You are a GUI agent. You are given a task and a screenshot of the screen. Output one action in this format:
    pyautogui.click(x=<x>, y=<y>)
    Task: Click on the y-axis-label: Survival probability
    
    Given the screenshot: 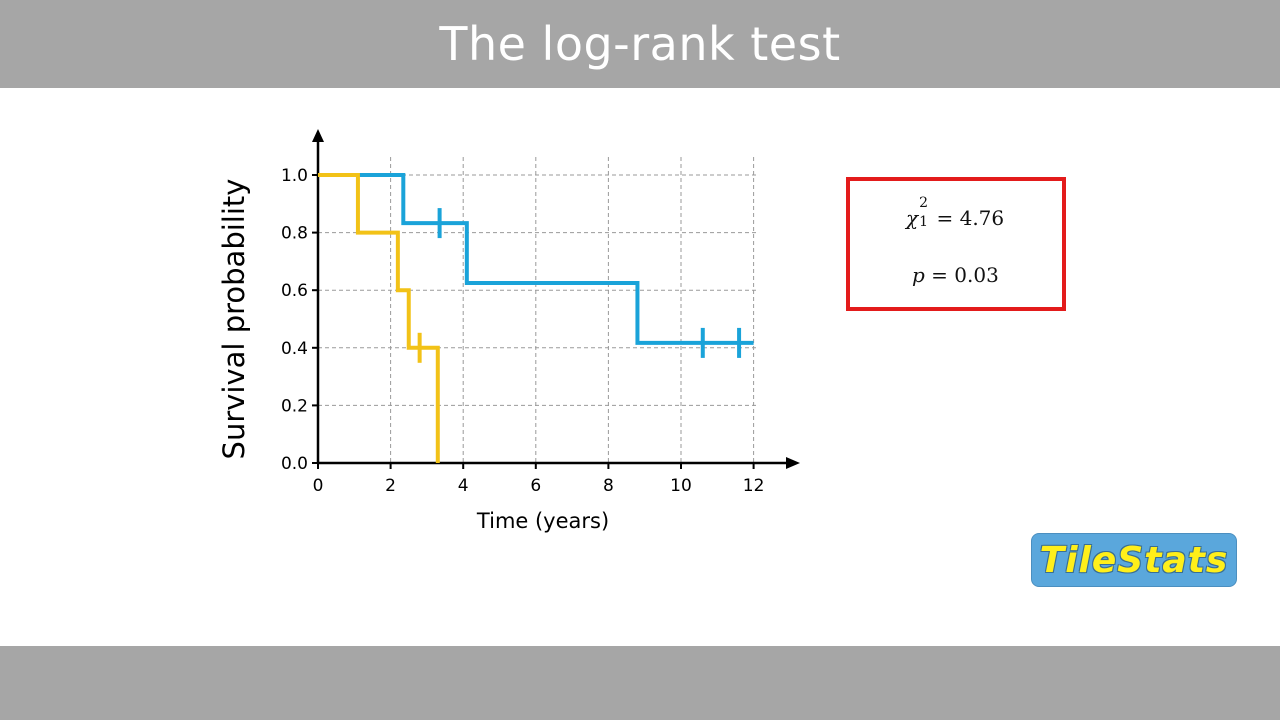 What is the action you would take?
    pyautogui.click(x=234, y=319)
    